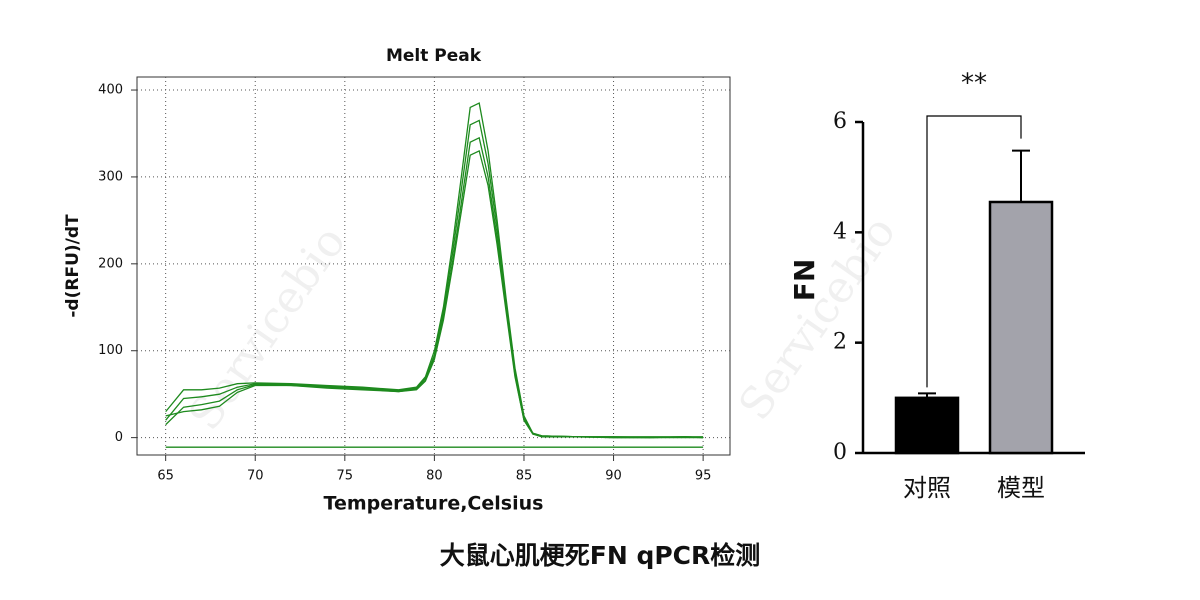 This screenshot has height=600, width=1200. What do you see at coordinates (840, 342) in the screenshot?
I see `y-tick-label: 2` at bounding box center [840, 342].